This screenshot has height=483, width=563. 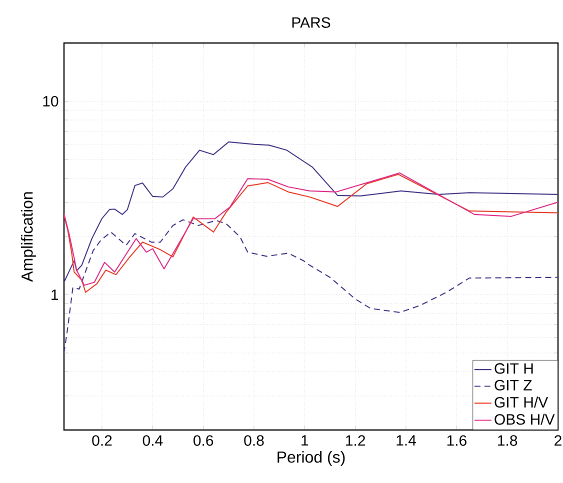 I want to click on x-tick-label: 0.6, so click(x=204, y=440).